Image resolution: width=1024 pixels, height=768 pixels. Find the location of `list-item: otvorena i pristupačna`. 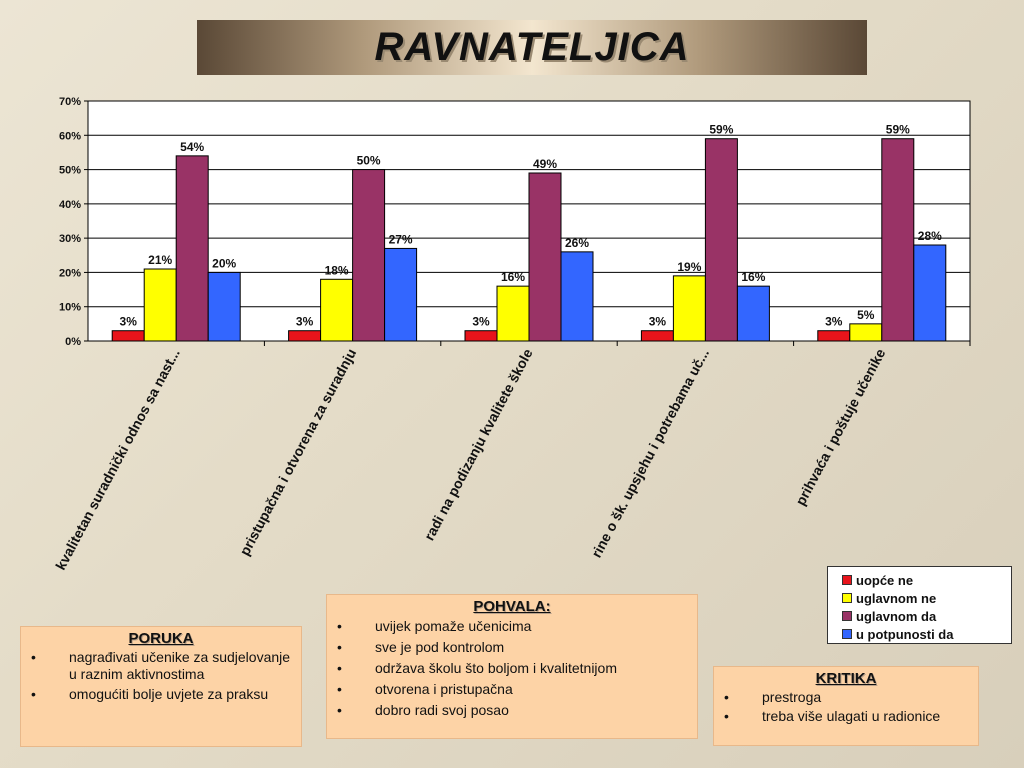

list-item: otvorena i pristupačna is located at coordinates (512, 689).